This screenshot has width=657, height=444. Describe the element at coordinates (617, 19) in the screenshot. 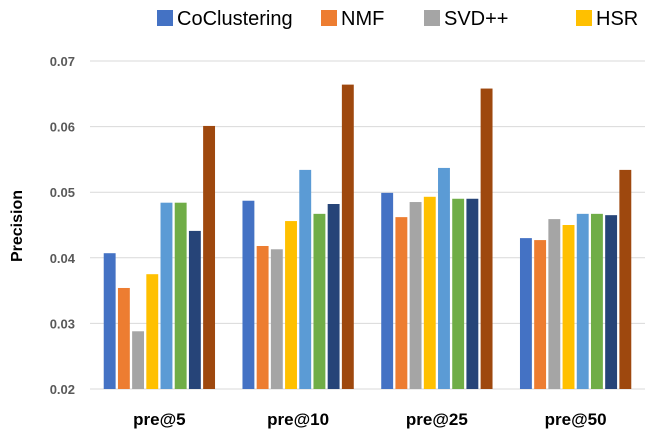

I see `legend-label: HSR` at that location.